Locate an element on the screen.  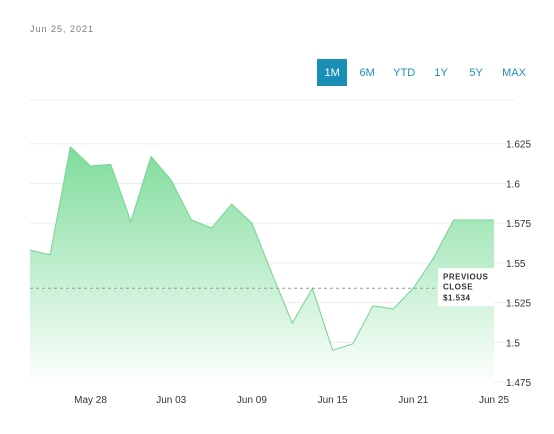
x-tick-label: Jun 09 is located at coordinates (252, 400).